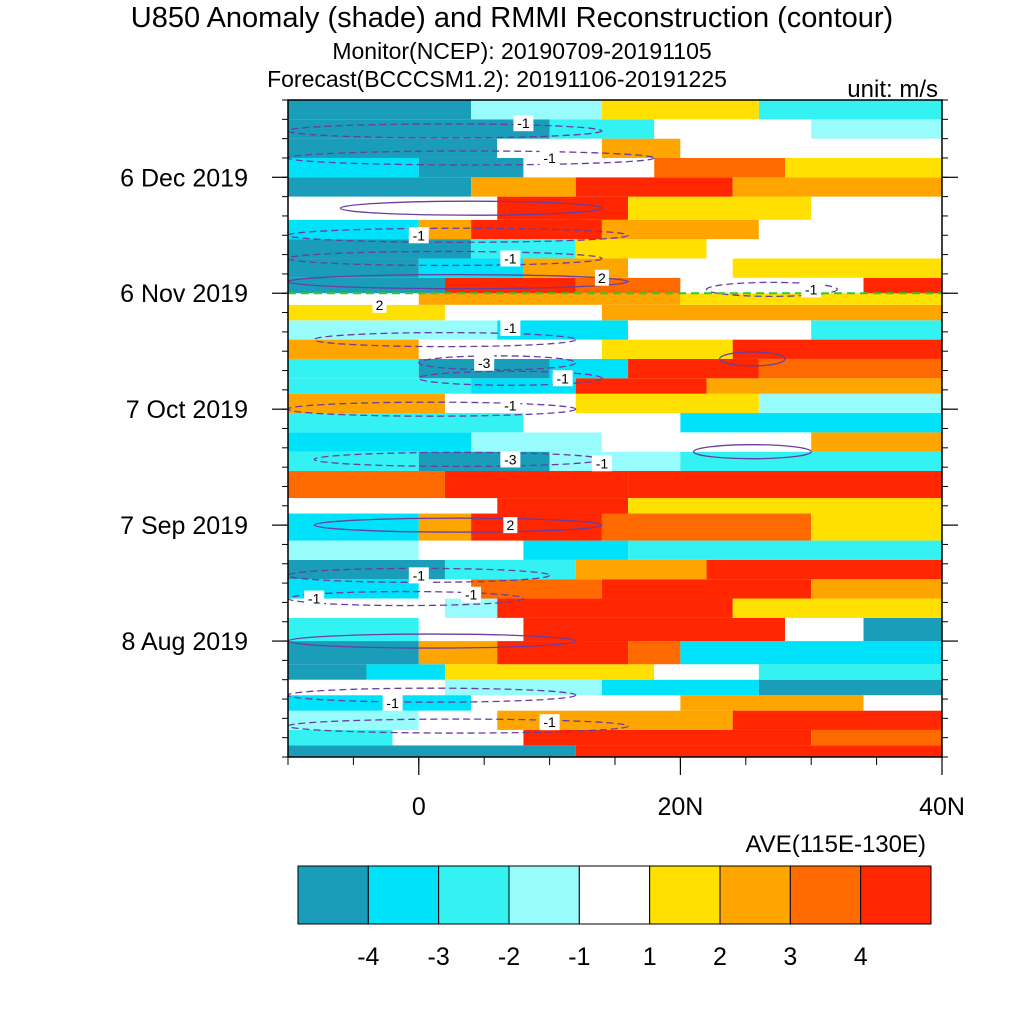 The image size is (1024, 1024). I want to click on colorbar-label: 4, so click(861, 957).